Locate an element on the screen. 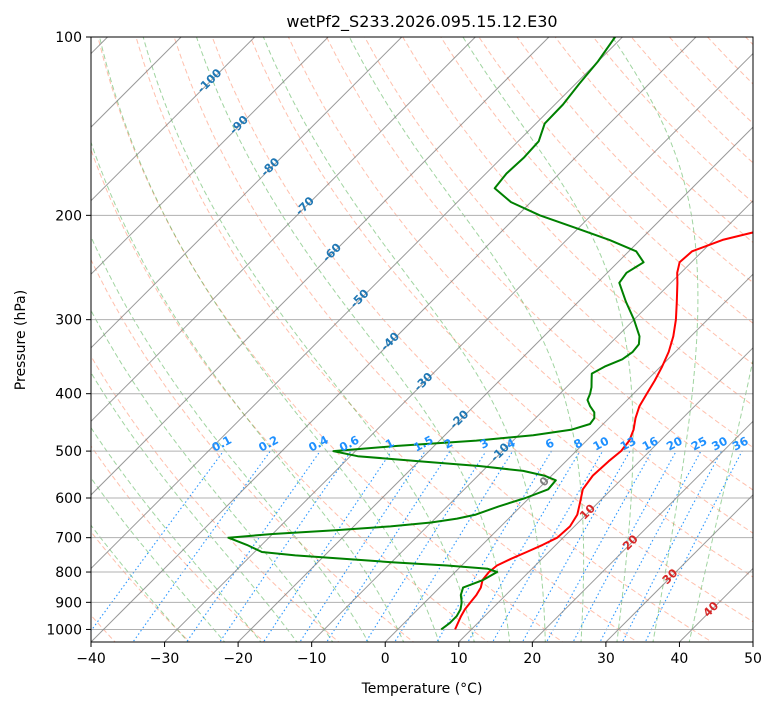 The width and height of the screenshot is (775, 708). y-tick-label: 100 is located at coordinates (68, 38).